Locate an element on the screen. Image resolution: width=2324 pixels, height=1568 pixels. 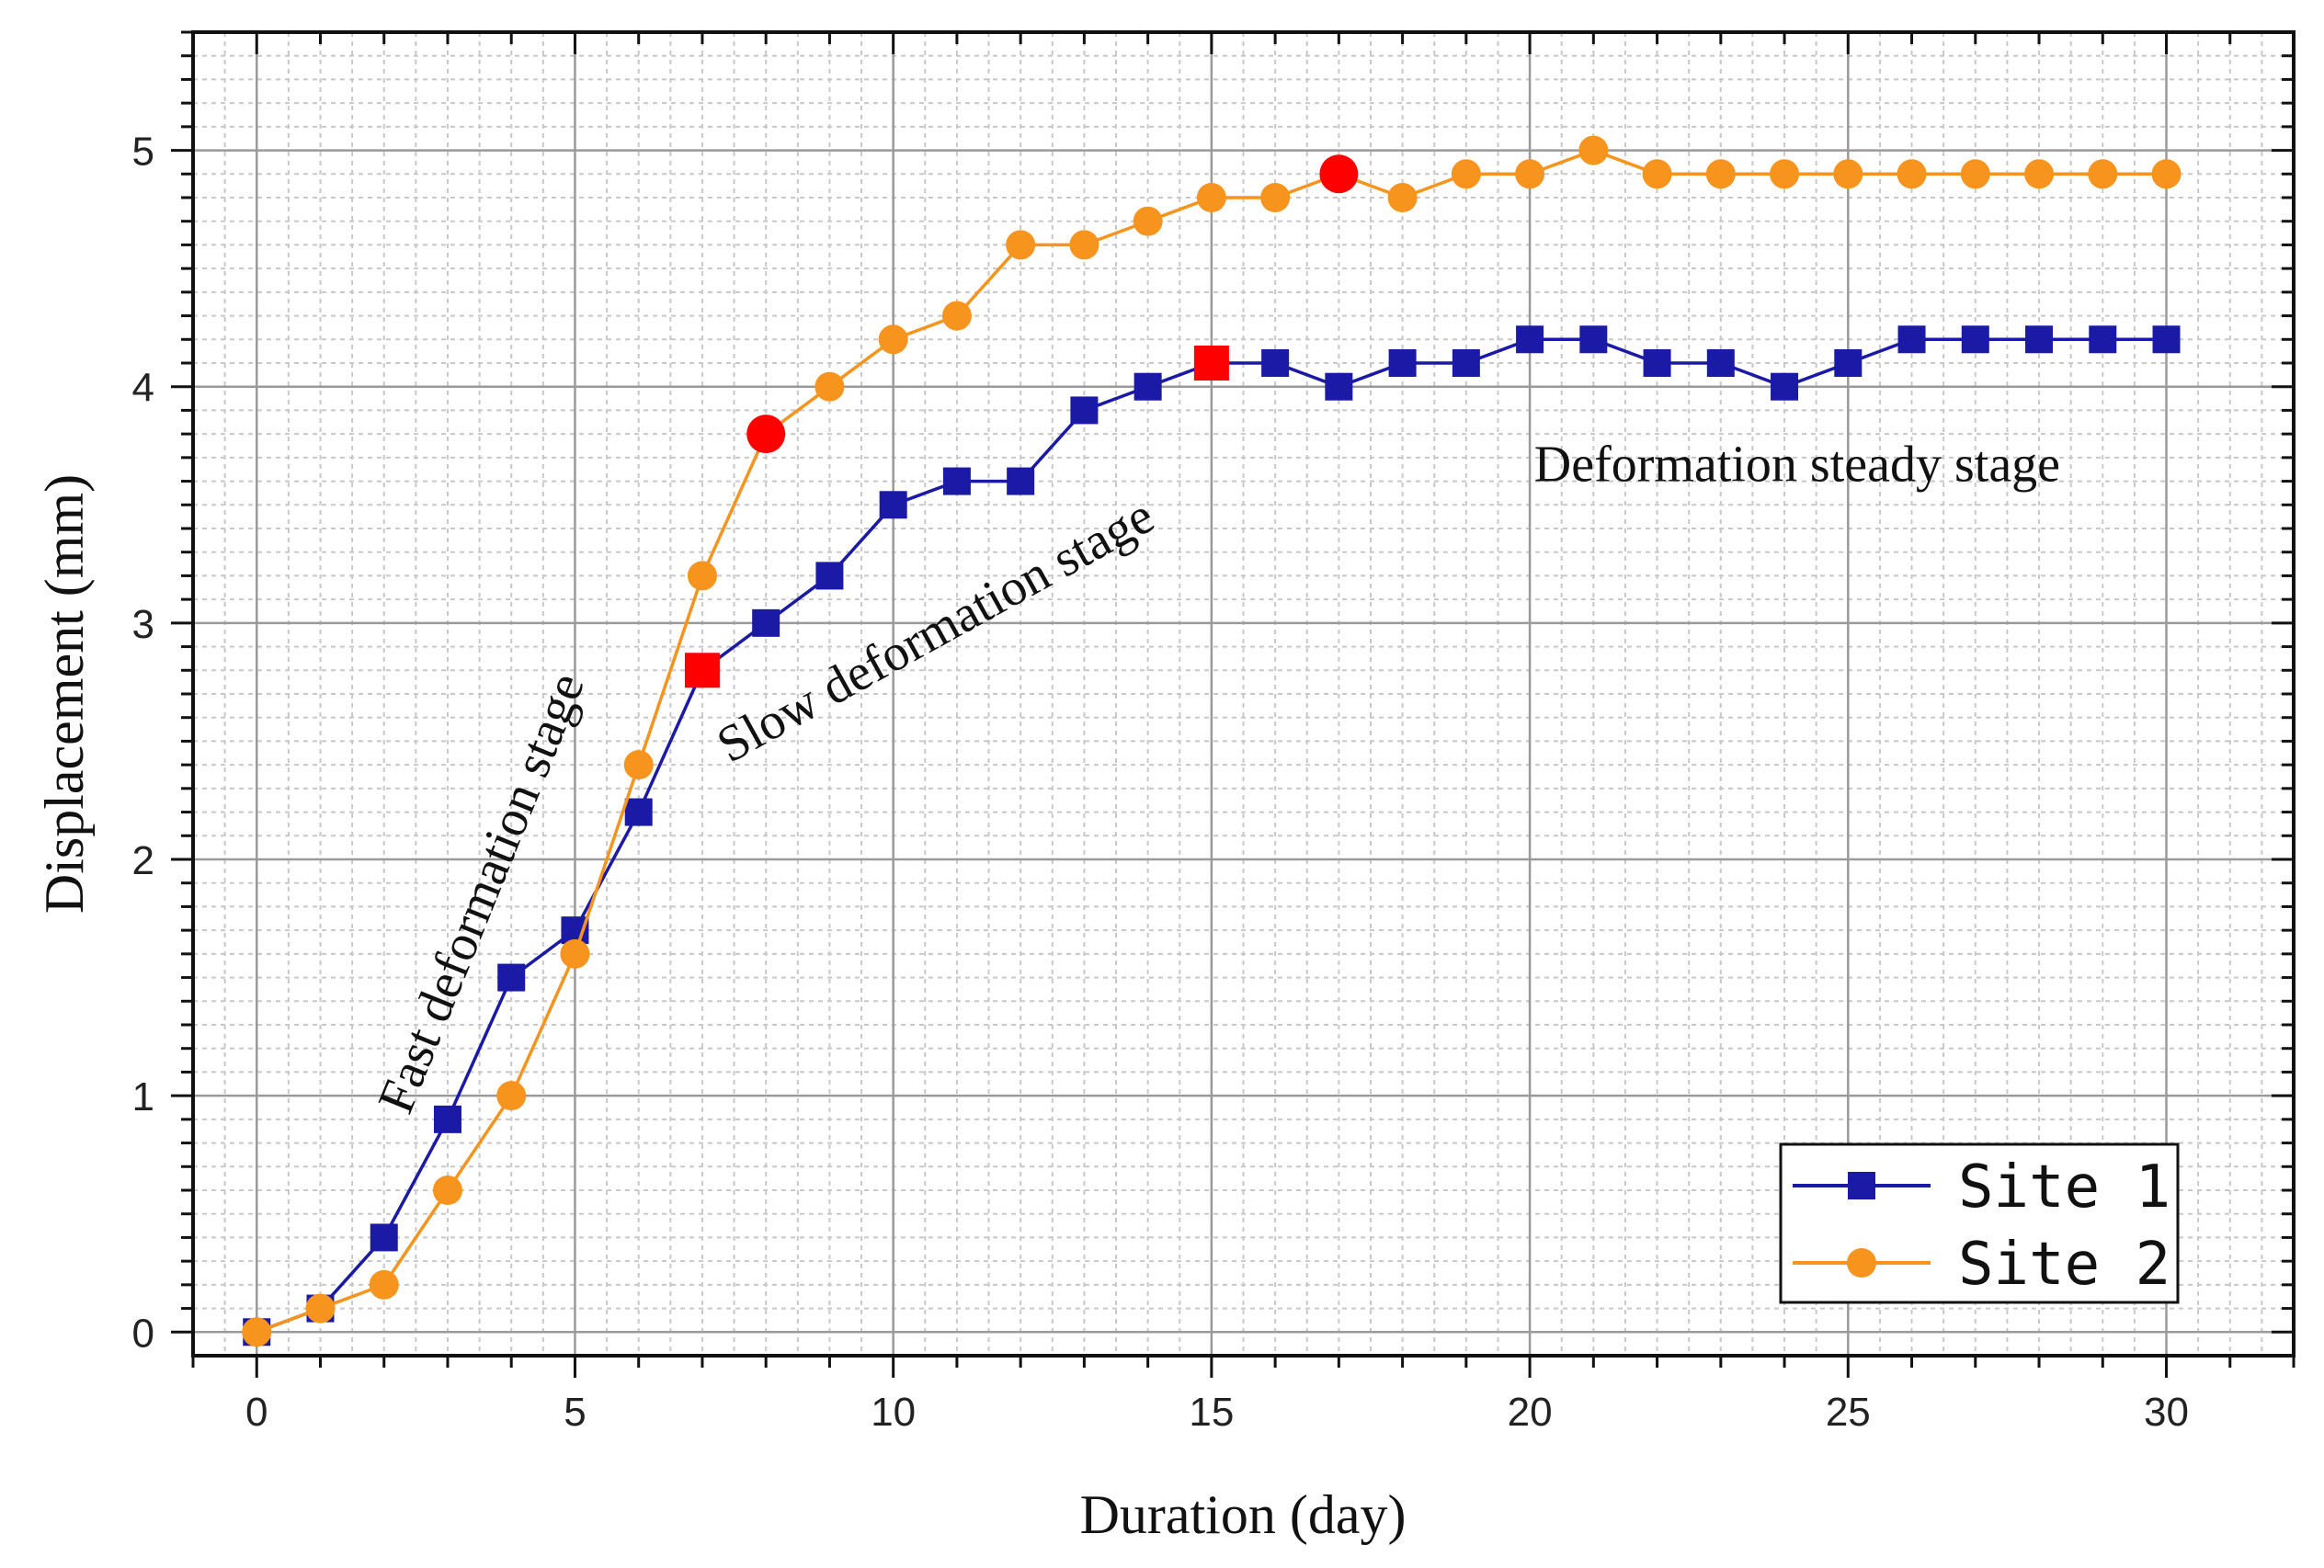
legend-box is located at coordinates (1979, 1223).